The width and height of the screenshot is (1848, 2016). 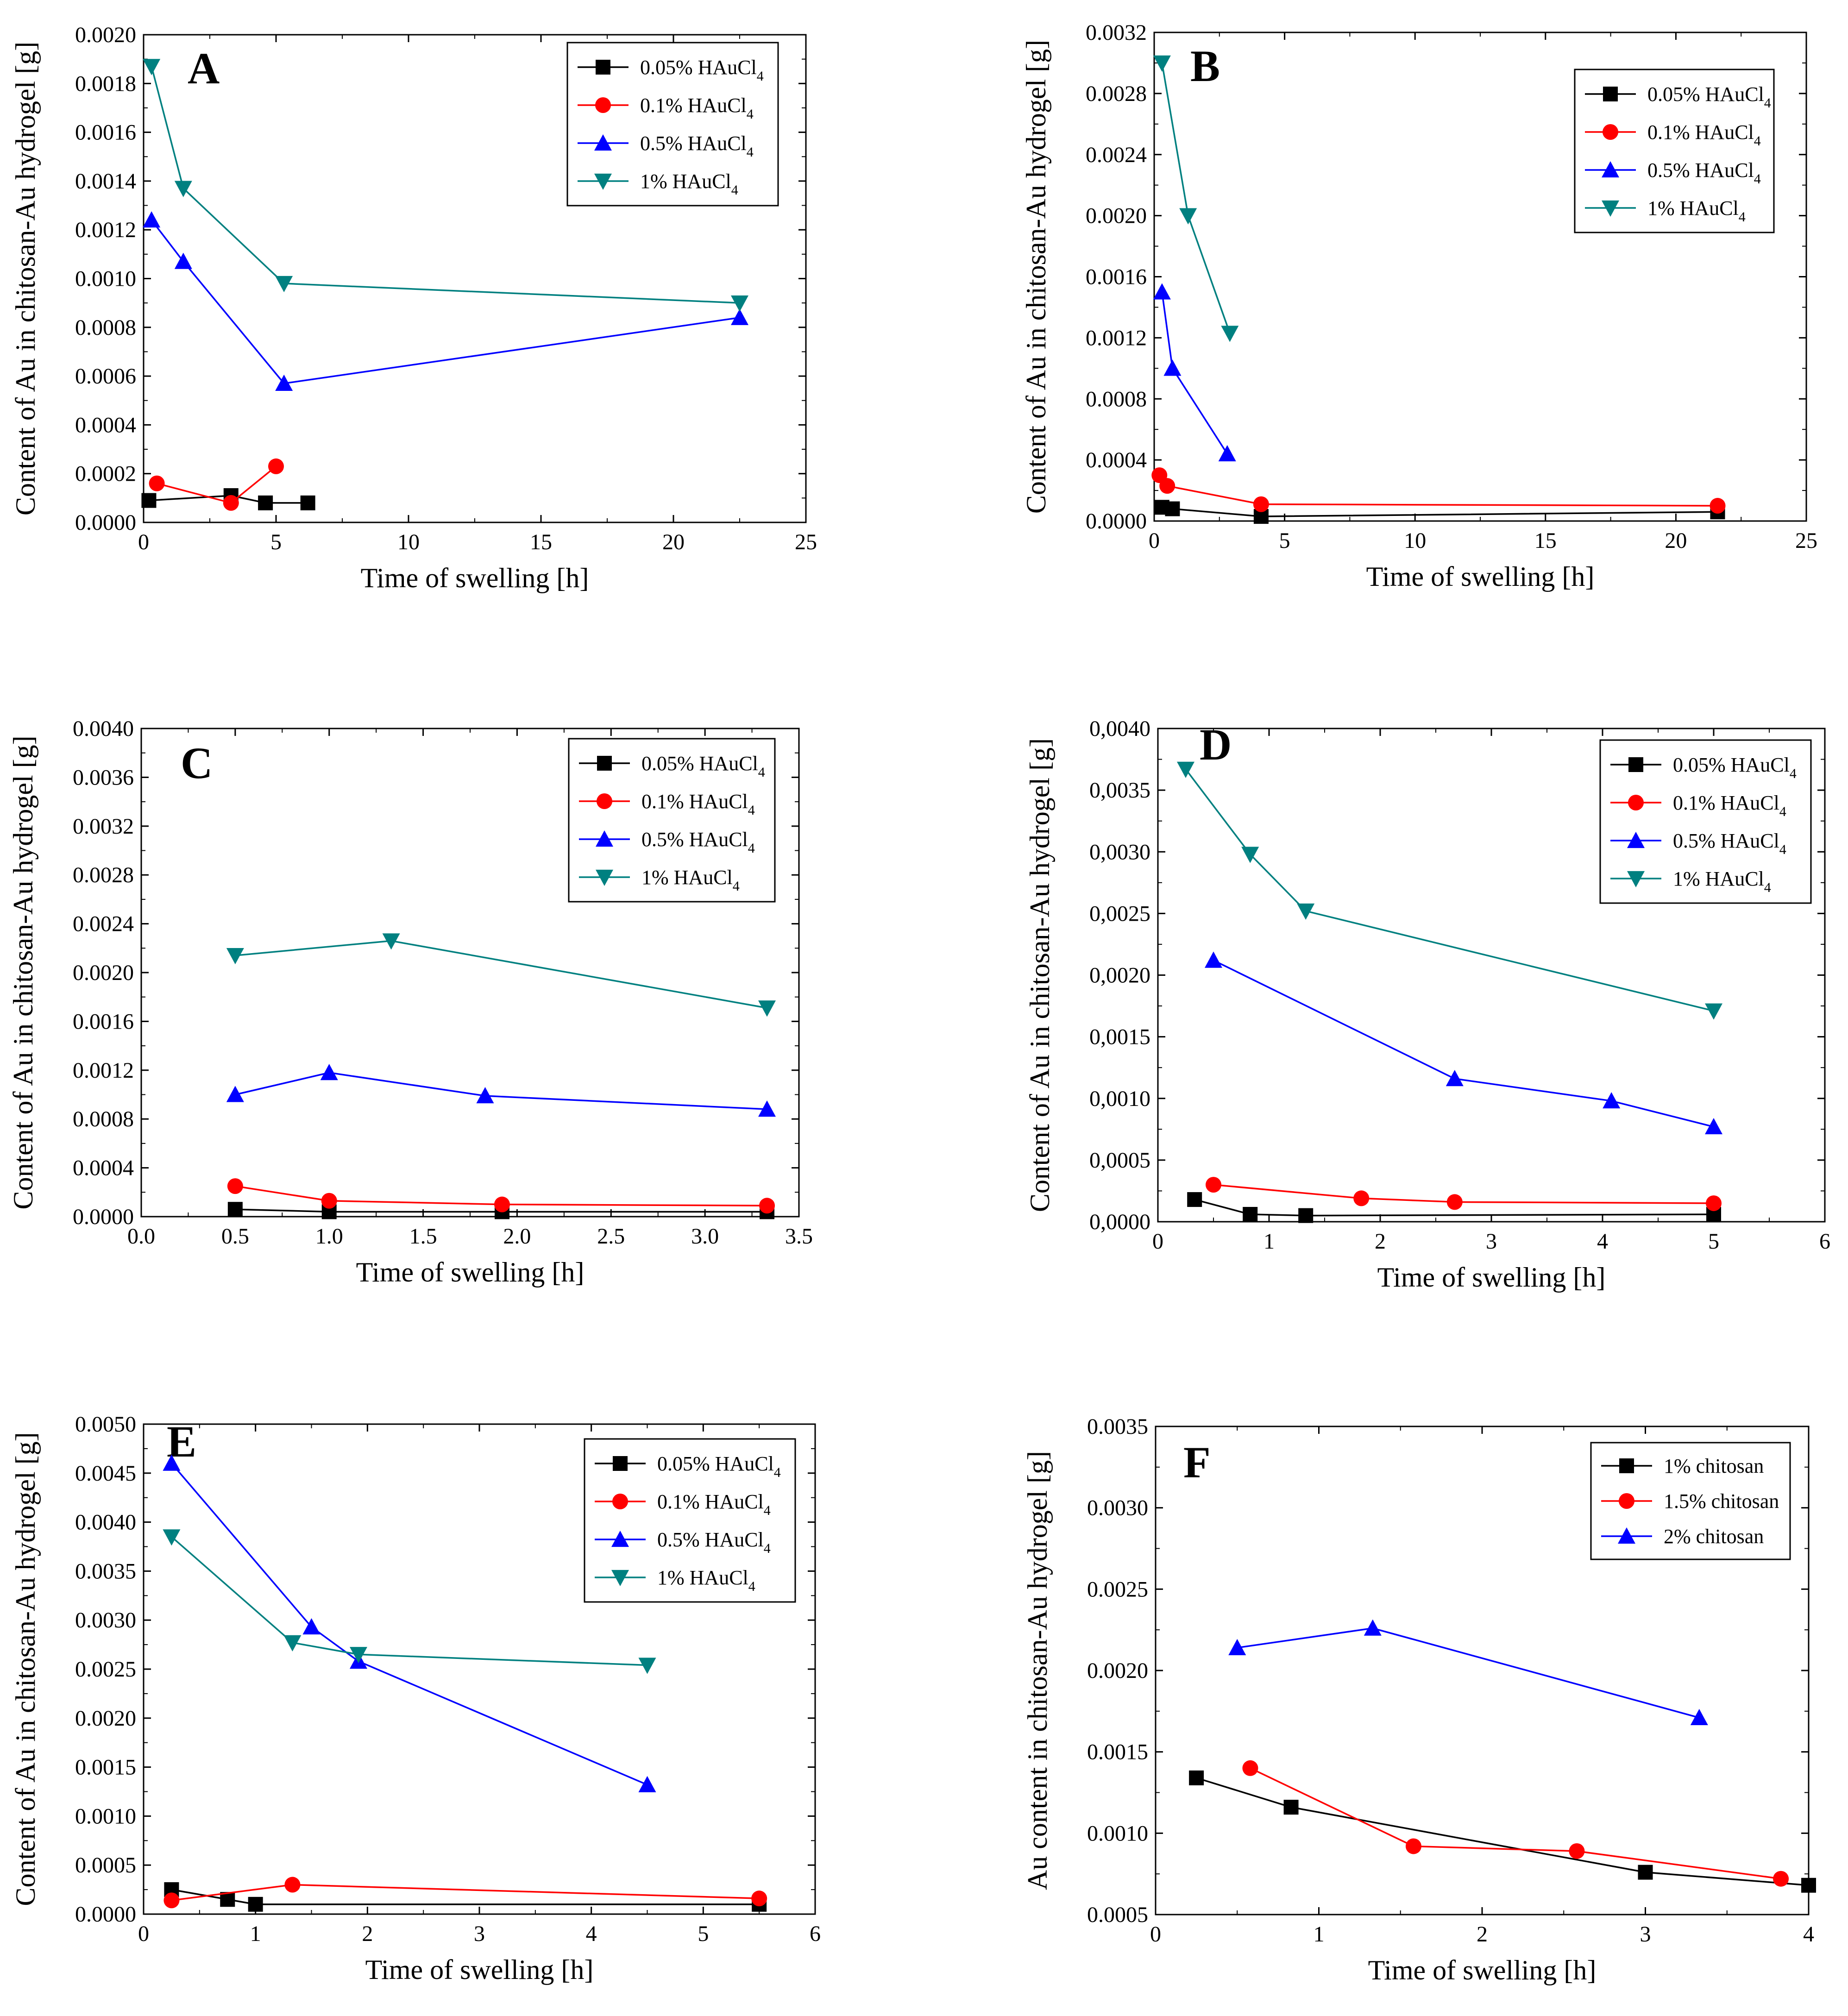 What do you see at coordinates (1119, 852) in the screenshot?
I see `y-tick-label: 0,0030` at bounding box center [1119, 852].